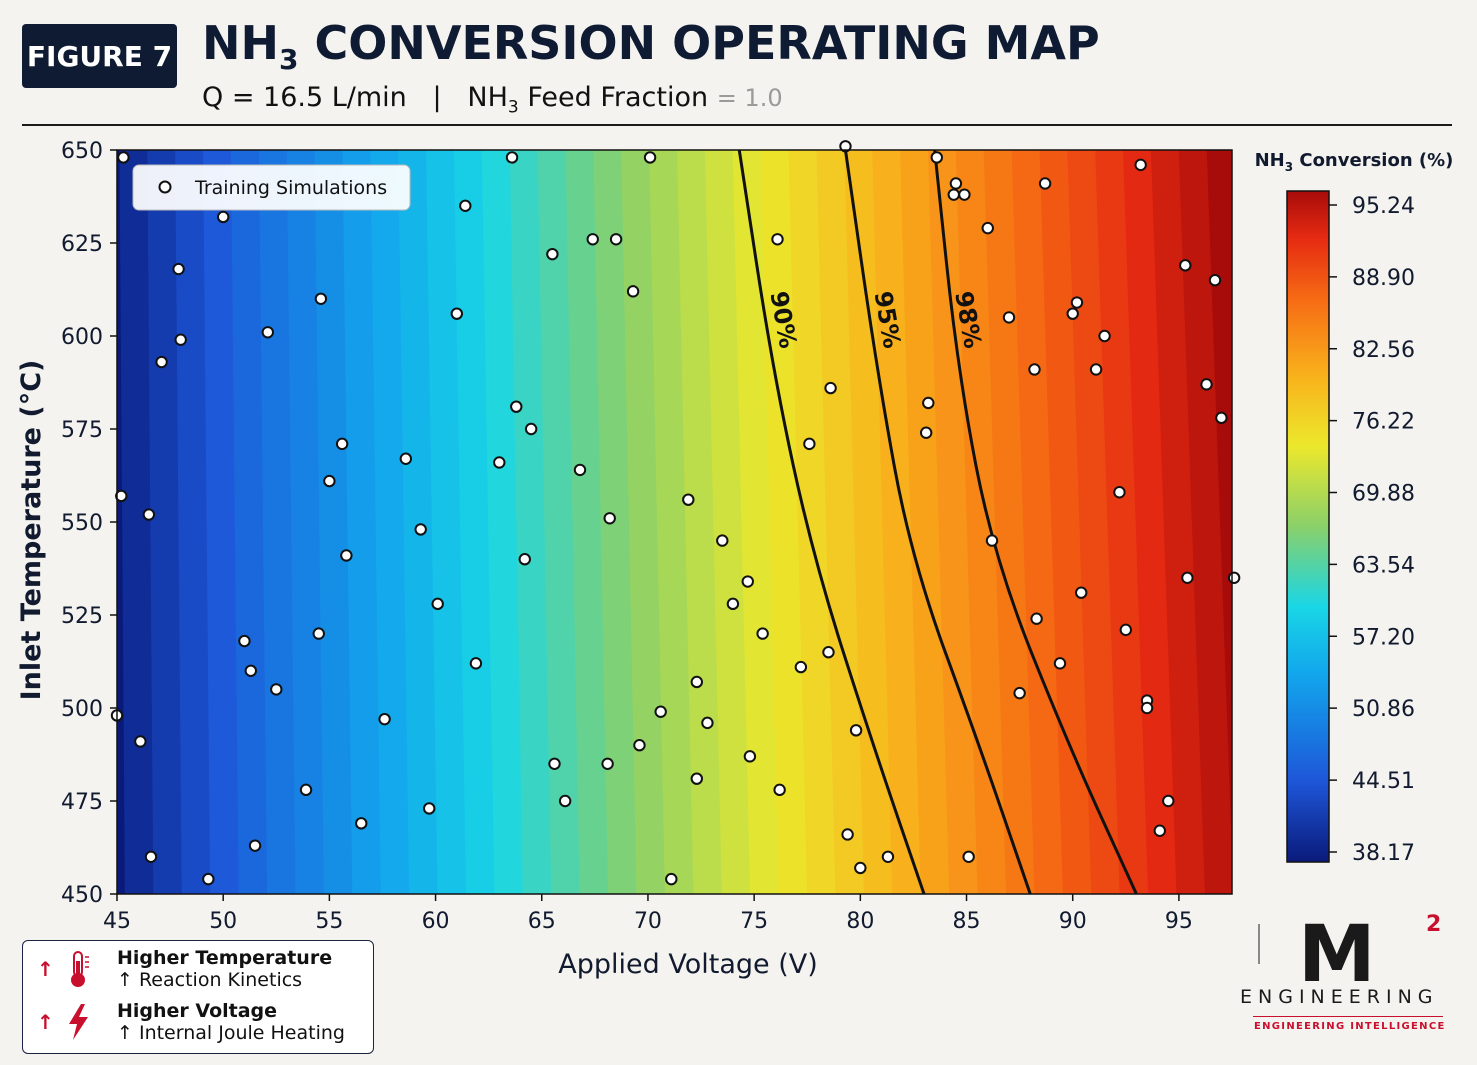 The image size is (1477, 1065). I want to click on lightning-bolt-icon, so click(78, 1022).